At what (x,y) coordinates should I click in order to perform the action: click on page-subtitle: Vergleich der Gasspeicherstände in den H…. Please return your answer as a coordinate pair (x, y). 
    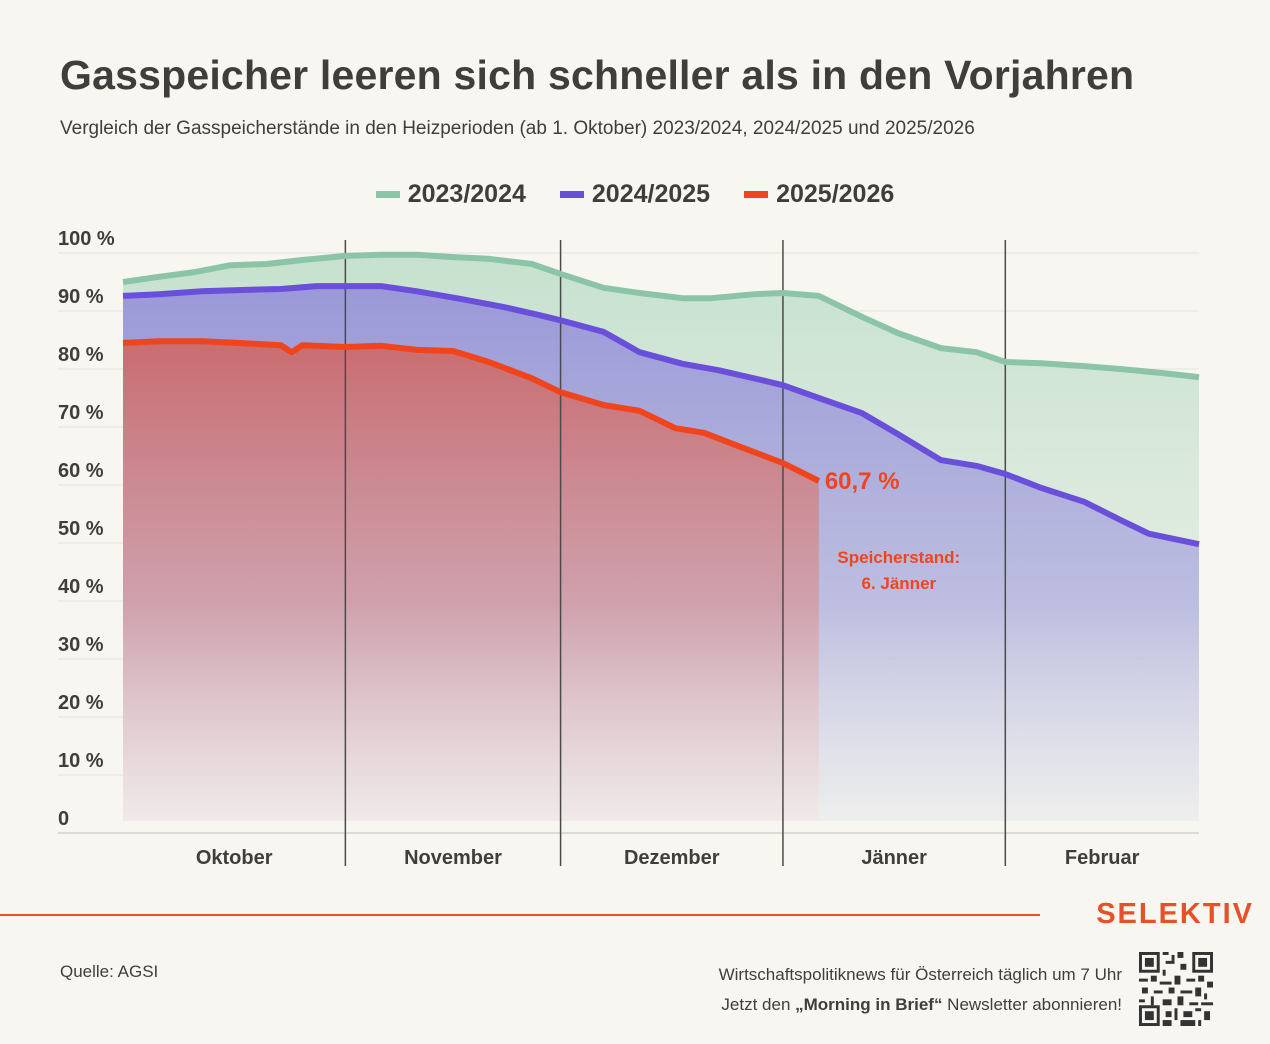
    Looking at the image, I should click on (517, 128).